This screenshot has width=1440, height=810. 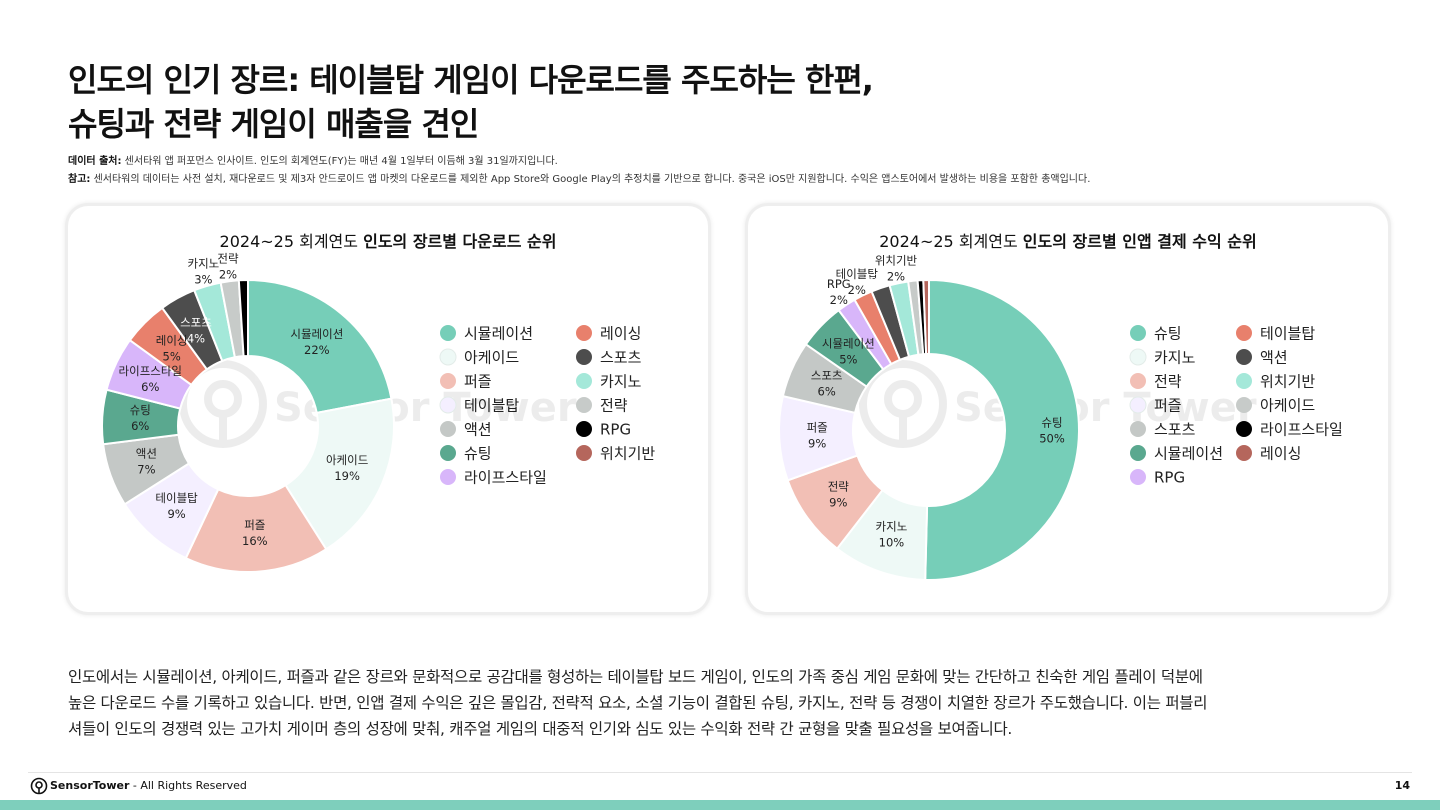 What do you see at coordinates (1244, 429) in the screenshot?
I see `legend-swatch-라이프스타일` at bounding box center [1244, 429].